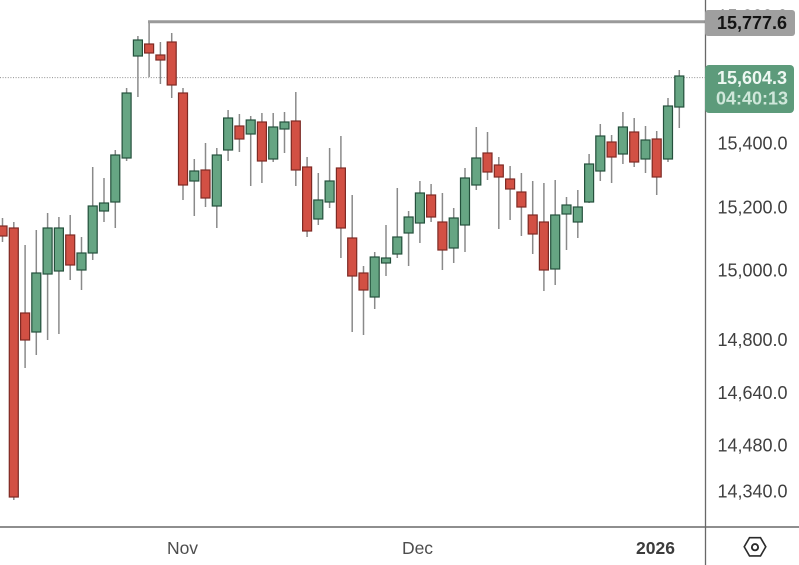 The width and height of the screenshot is (799, 565). What do you see at coordinates (655, 548) in the screenshot?
I see `svg-text: 2026` at bounding box center [655, 548].